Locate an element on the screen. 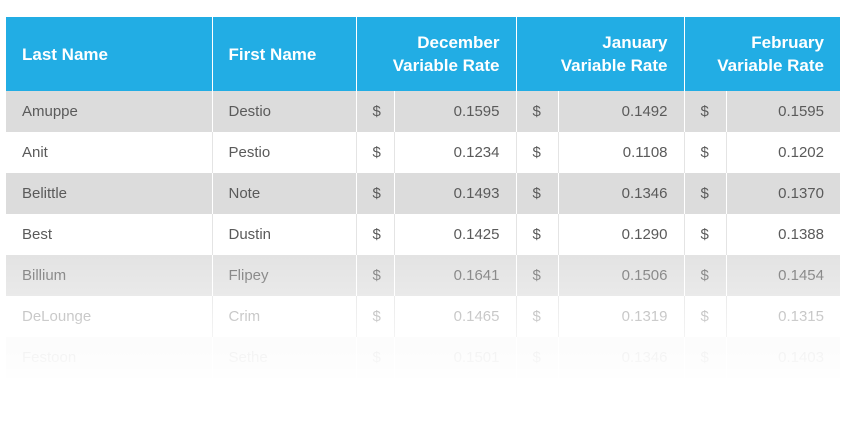  cell-first-name: Destio is located at coordinates (284, 111).